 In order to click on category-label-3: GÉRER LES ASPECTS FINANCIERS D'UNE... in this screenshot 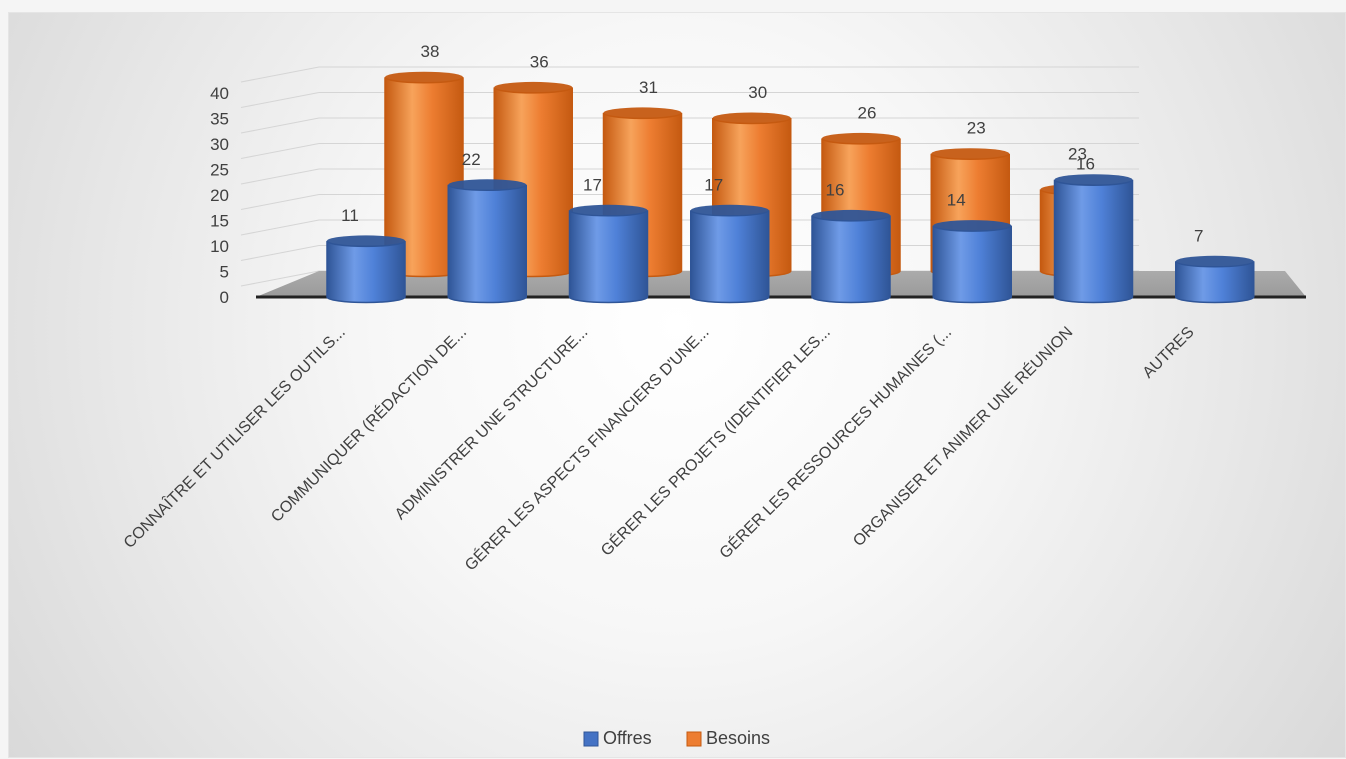, I will do `click(587, 448)`.